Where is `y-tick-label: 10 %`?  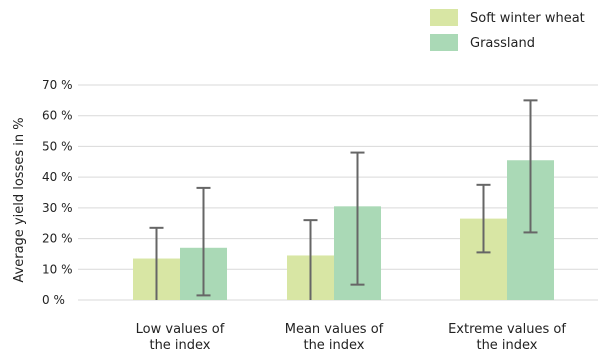 y-tick-label: 10 % is located at coordinates (57, 269).